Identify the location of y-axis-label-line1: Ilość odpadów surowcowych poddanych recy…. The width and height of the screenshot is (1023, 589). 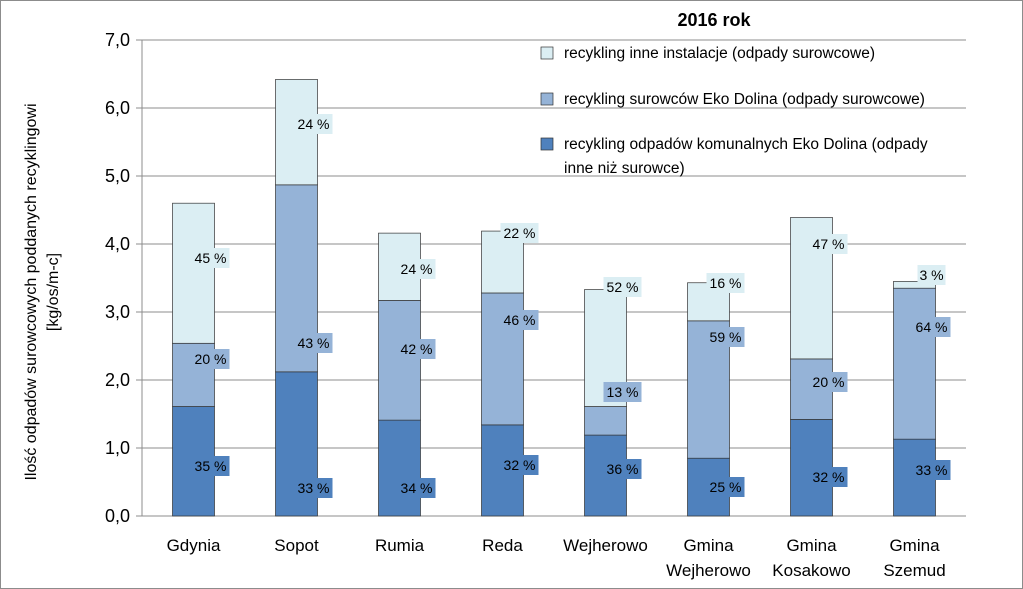
(31, 291).